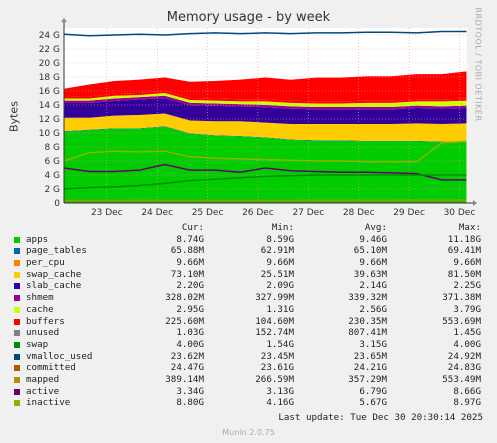 Image resolution: width=497 pixels, height=443 pixels. I want to click on legend-row-swap: swap 4.00G 1.54G 3.15G 4.00G, so click(251, 345).